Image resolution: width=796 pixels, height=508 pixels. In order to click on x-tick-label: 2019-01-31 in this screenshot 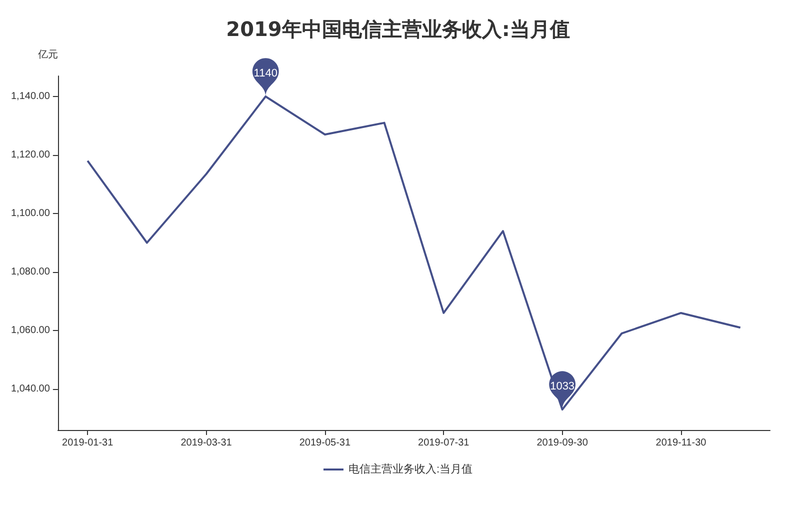, I will do `click(88, 443)`.